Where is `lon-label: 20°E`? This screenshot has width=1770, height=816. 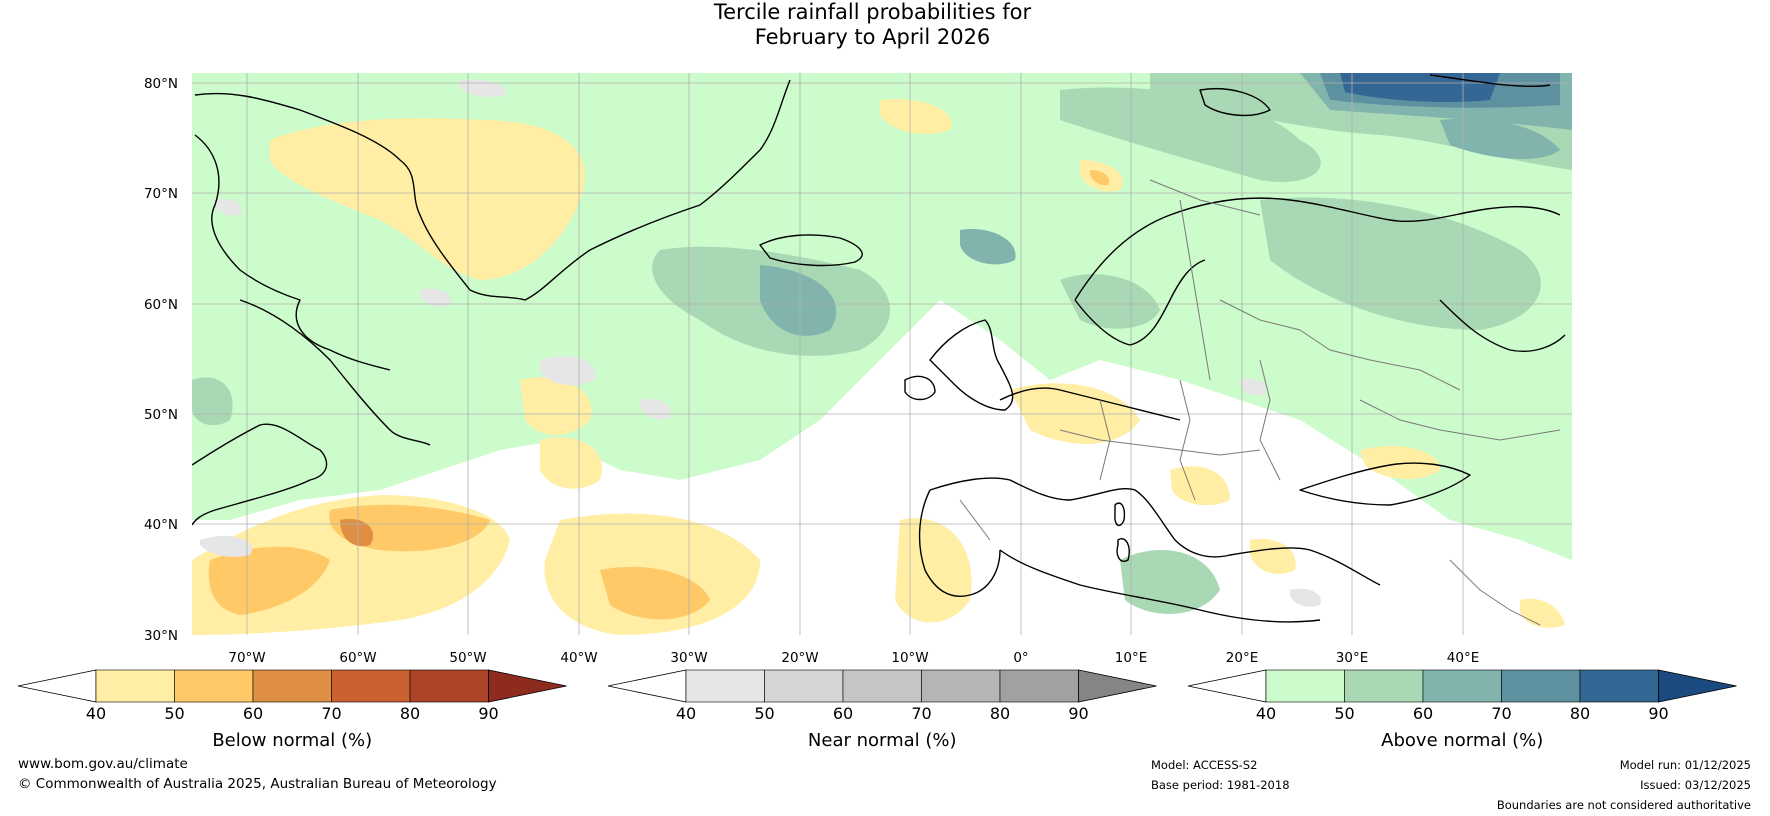 lon-label: 20°E is located at coordinates (1242, 658).